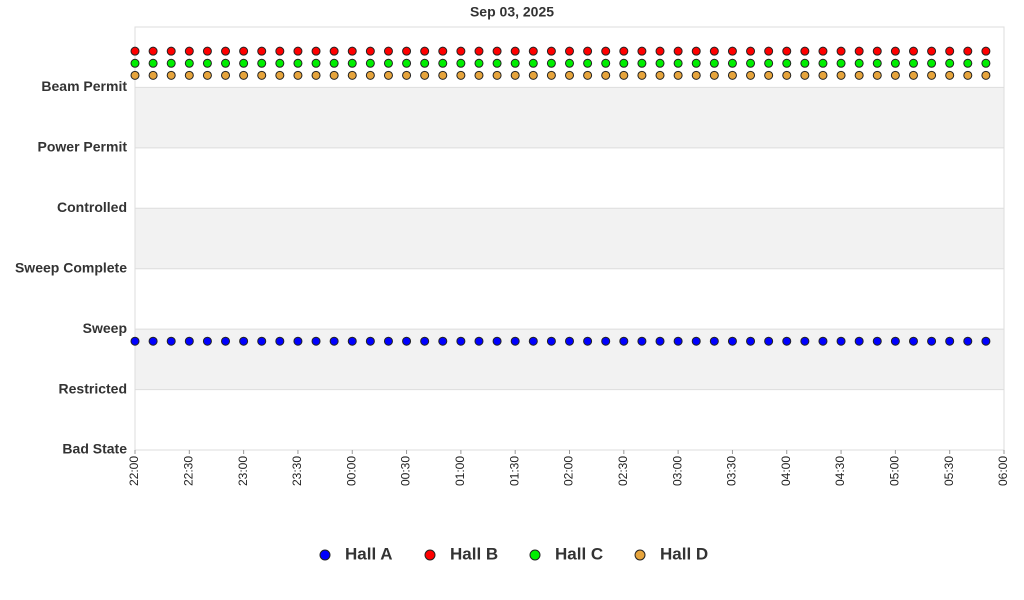  What do you see at coordinates (512, 12) in the screenshot?
I see `chart-title: Sep 03, 2025` at bounding box center [512, 12].